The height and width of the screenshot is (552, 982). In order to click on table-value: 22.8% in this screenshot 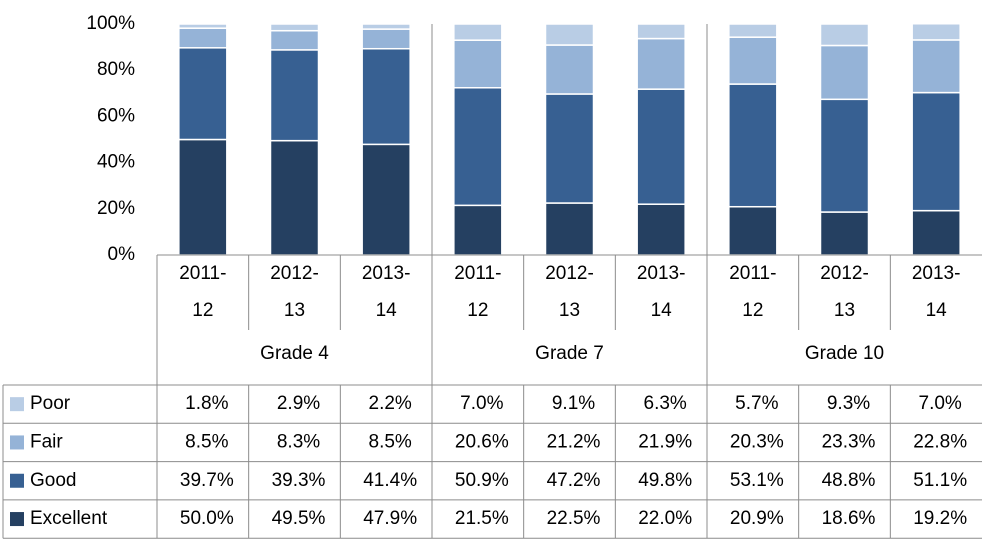, I will do `click(940, 441)`.